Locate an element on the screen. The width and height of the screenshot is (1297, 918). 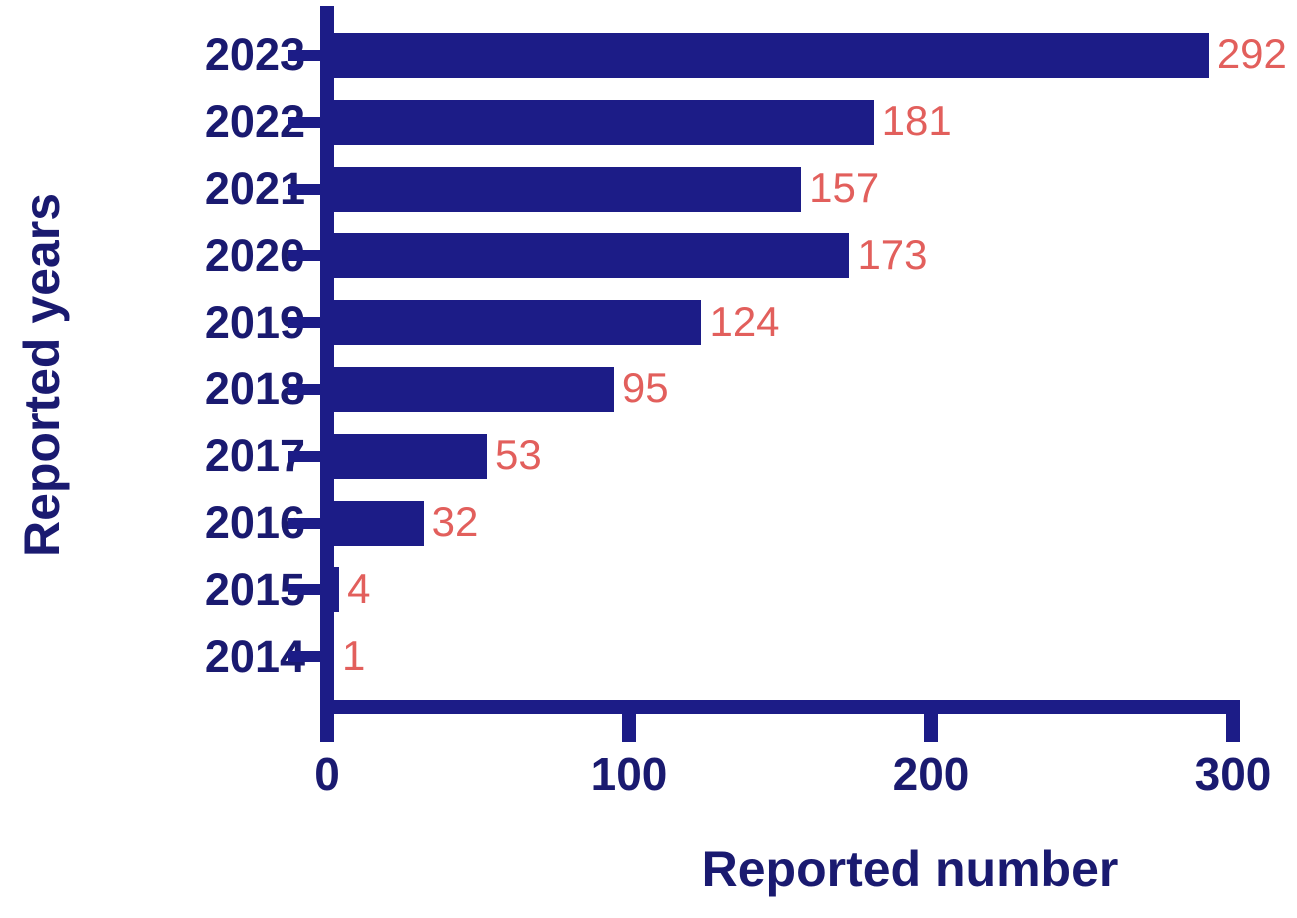
value-label: 181 is located at coordinates (916, 121).